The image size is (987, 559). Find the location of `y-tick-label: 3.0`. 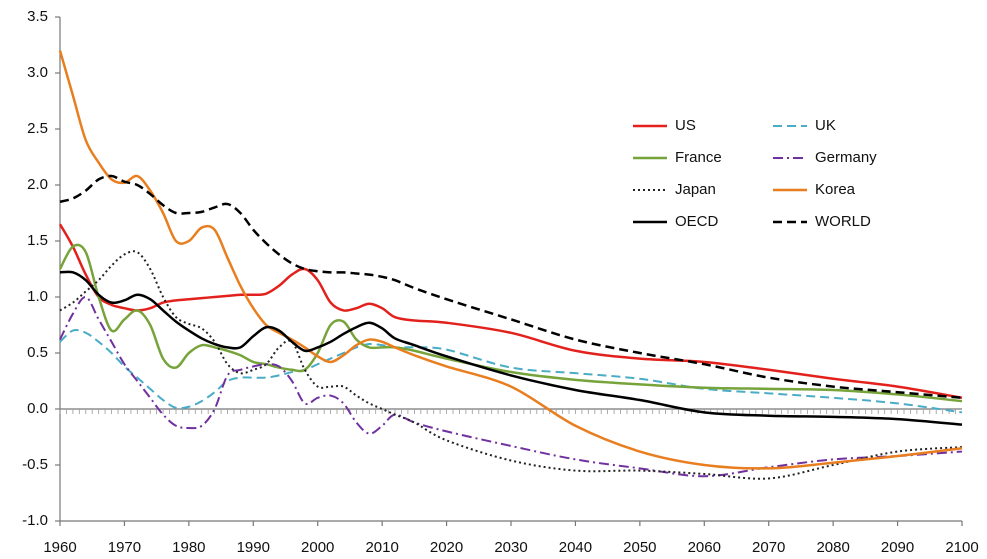

y-tick-label: 3.0 is located at coordinates (37, 72).